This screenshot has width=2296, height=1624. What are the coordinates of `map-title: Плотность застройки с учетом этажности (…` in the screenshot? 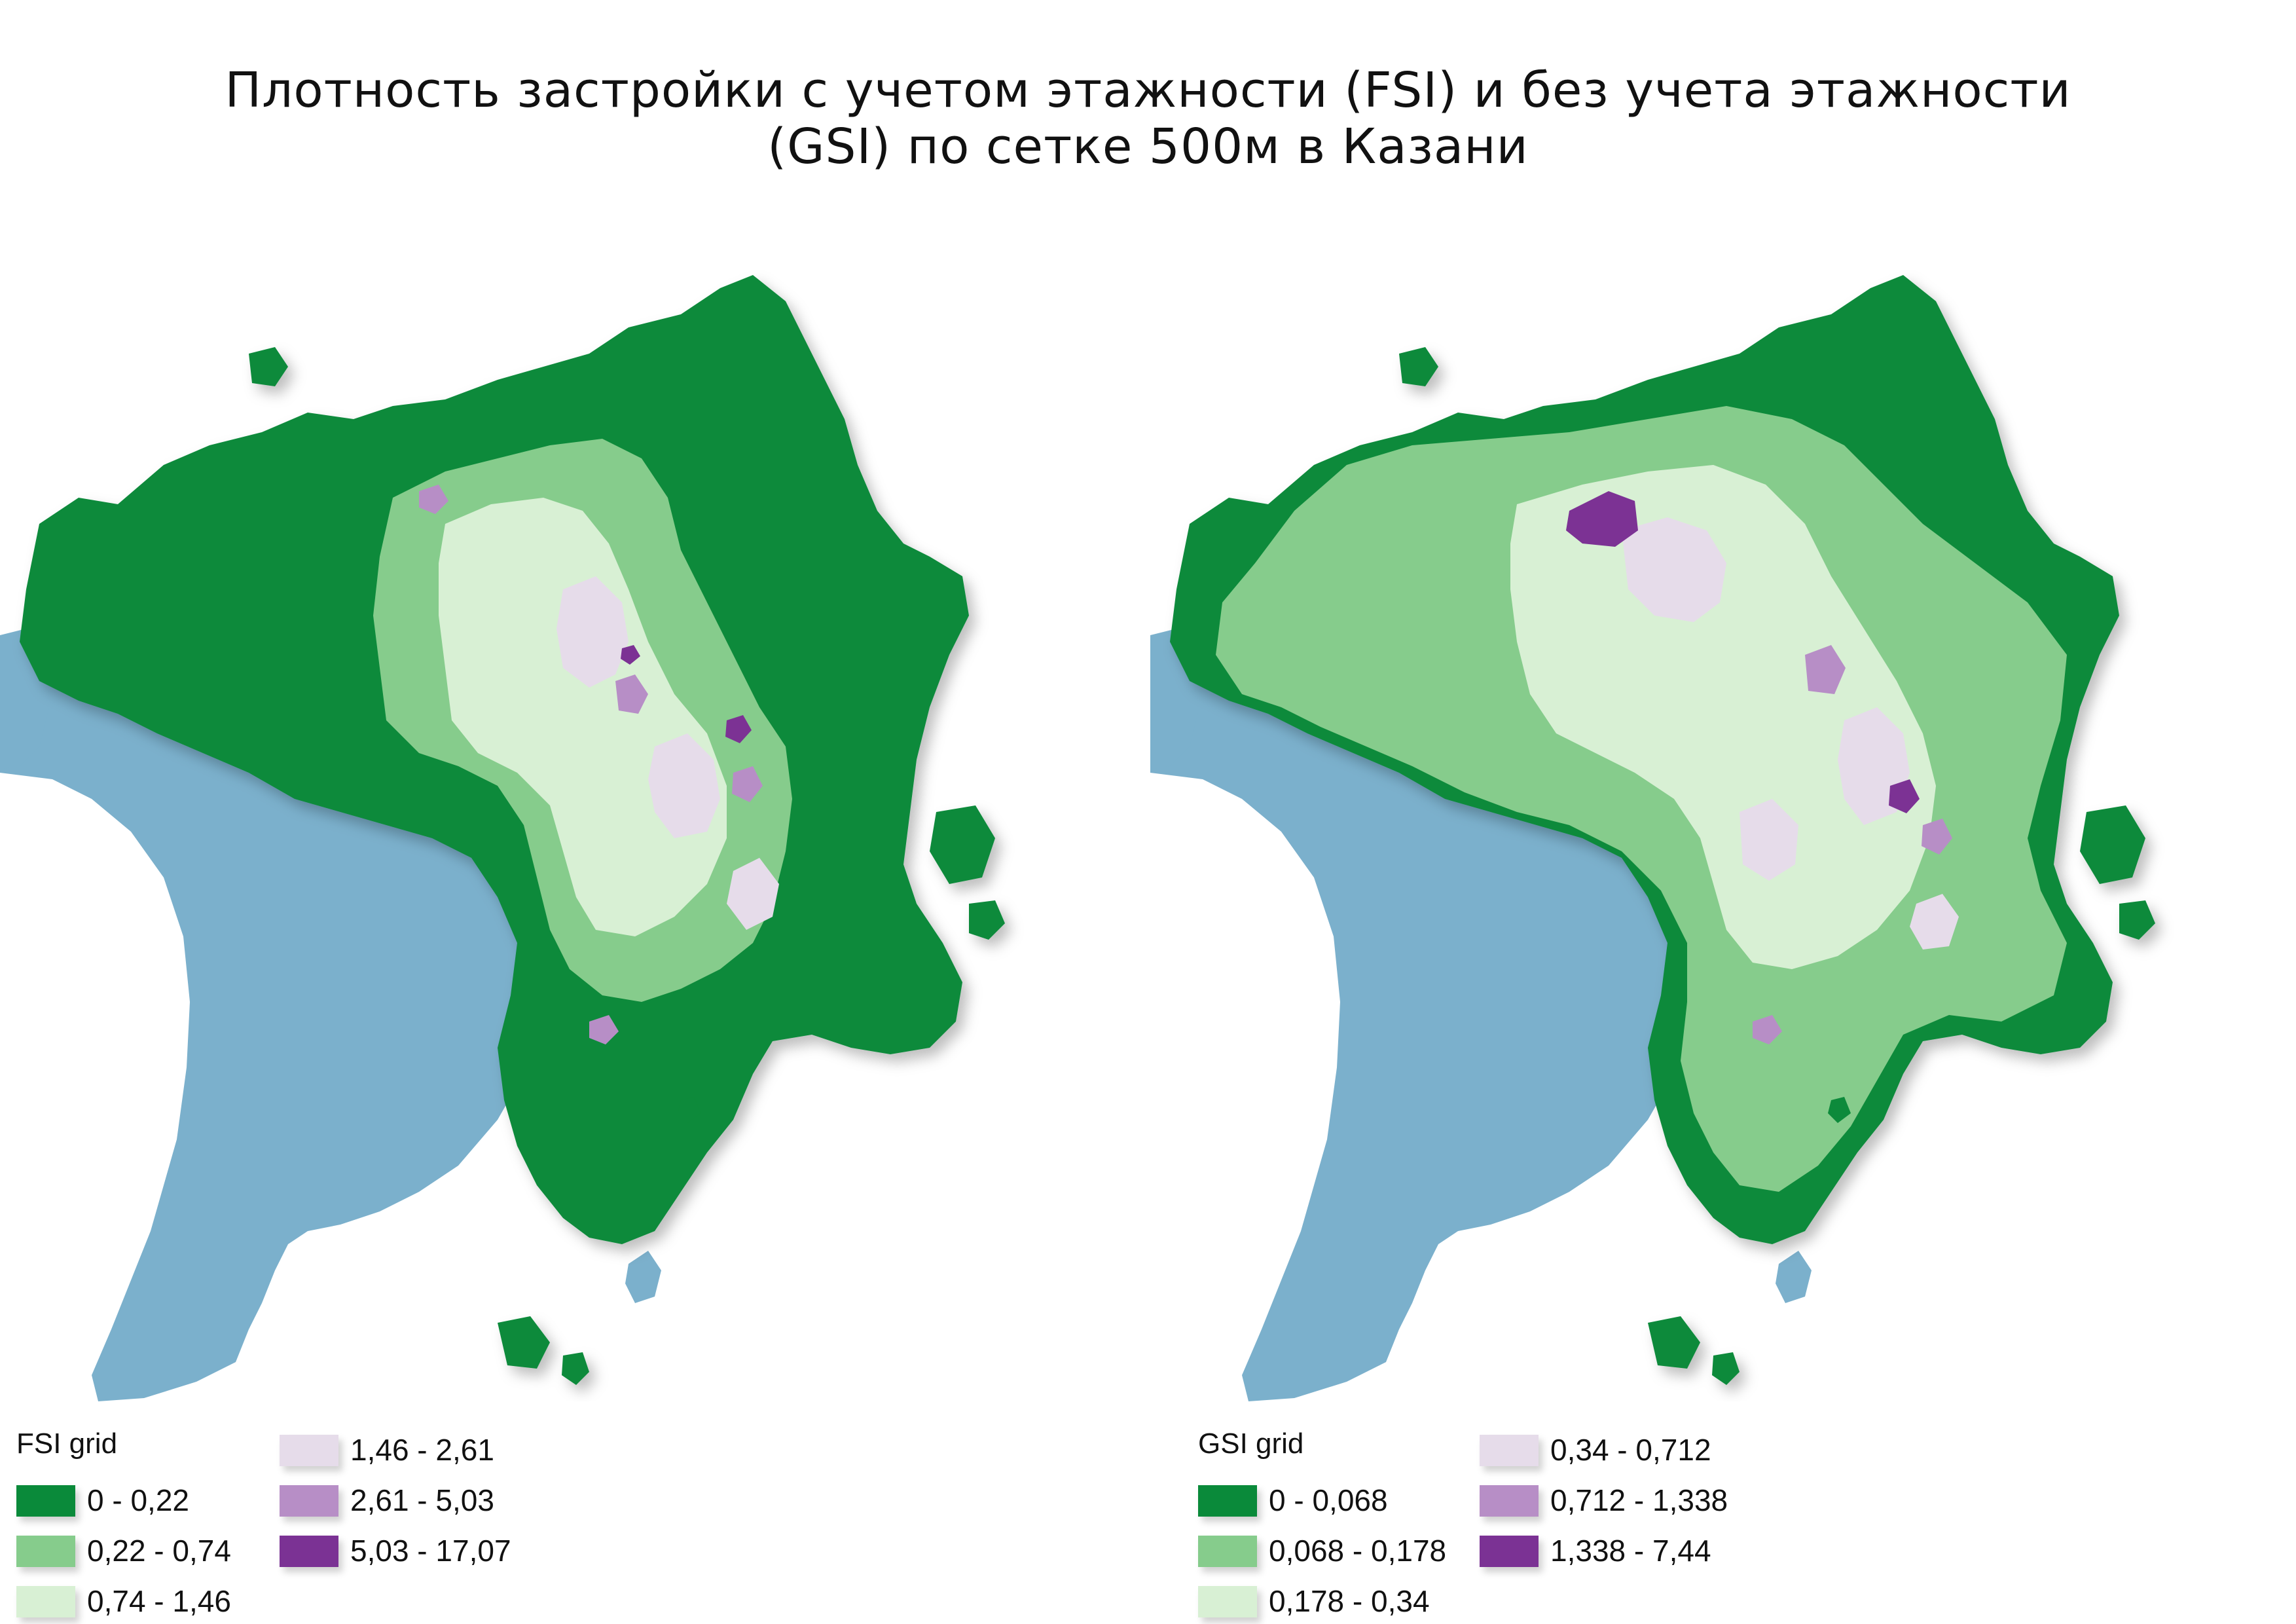 It's located at (1148, 118).